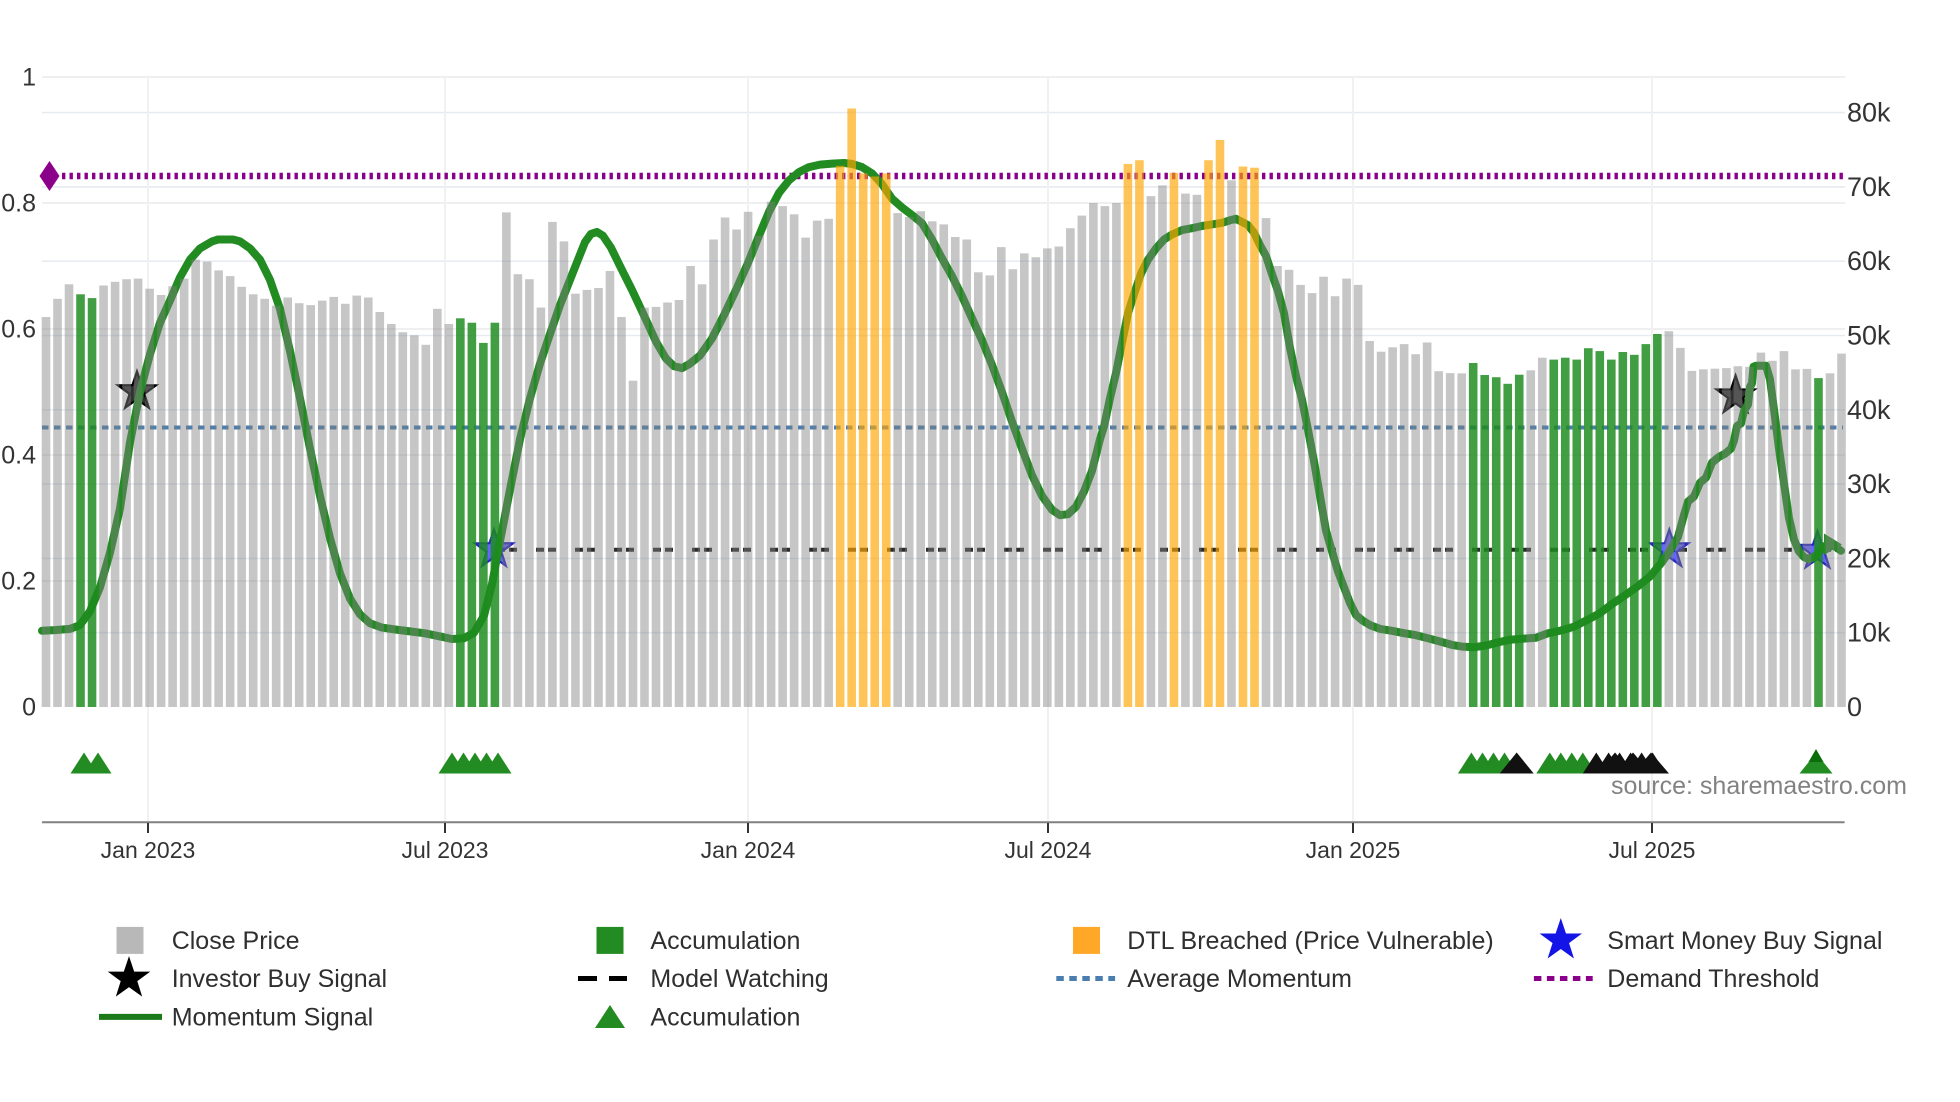 The image size is (1960, 1102). I want to click on svg-text:DTL Breached (Price Vulnerable: DTL Breached (Price Vulnerable), so click(1310, 941).